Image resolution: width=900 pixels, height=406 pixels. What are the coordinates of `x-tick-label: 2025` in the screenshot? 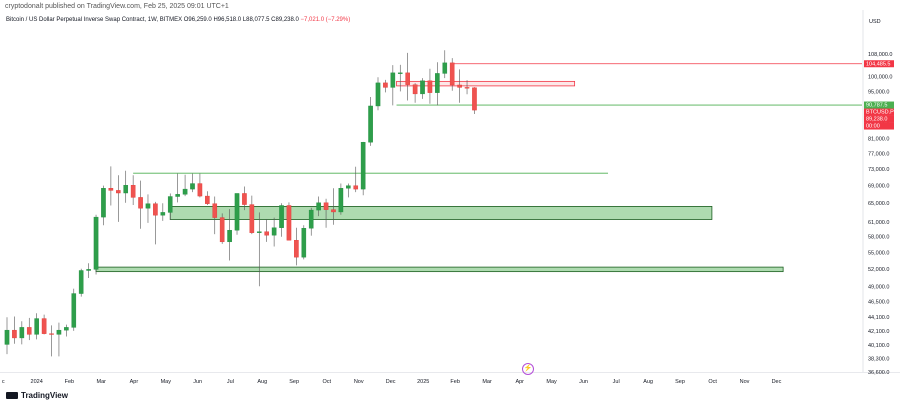 It's located at (423, 382).